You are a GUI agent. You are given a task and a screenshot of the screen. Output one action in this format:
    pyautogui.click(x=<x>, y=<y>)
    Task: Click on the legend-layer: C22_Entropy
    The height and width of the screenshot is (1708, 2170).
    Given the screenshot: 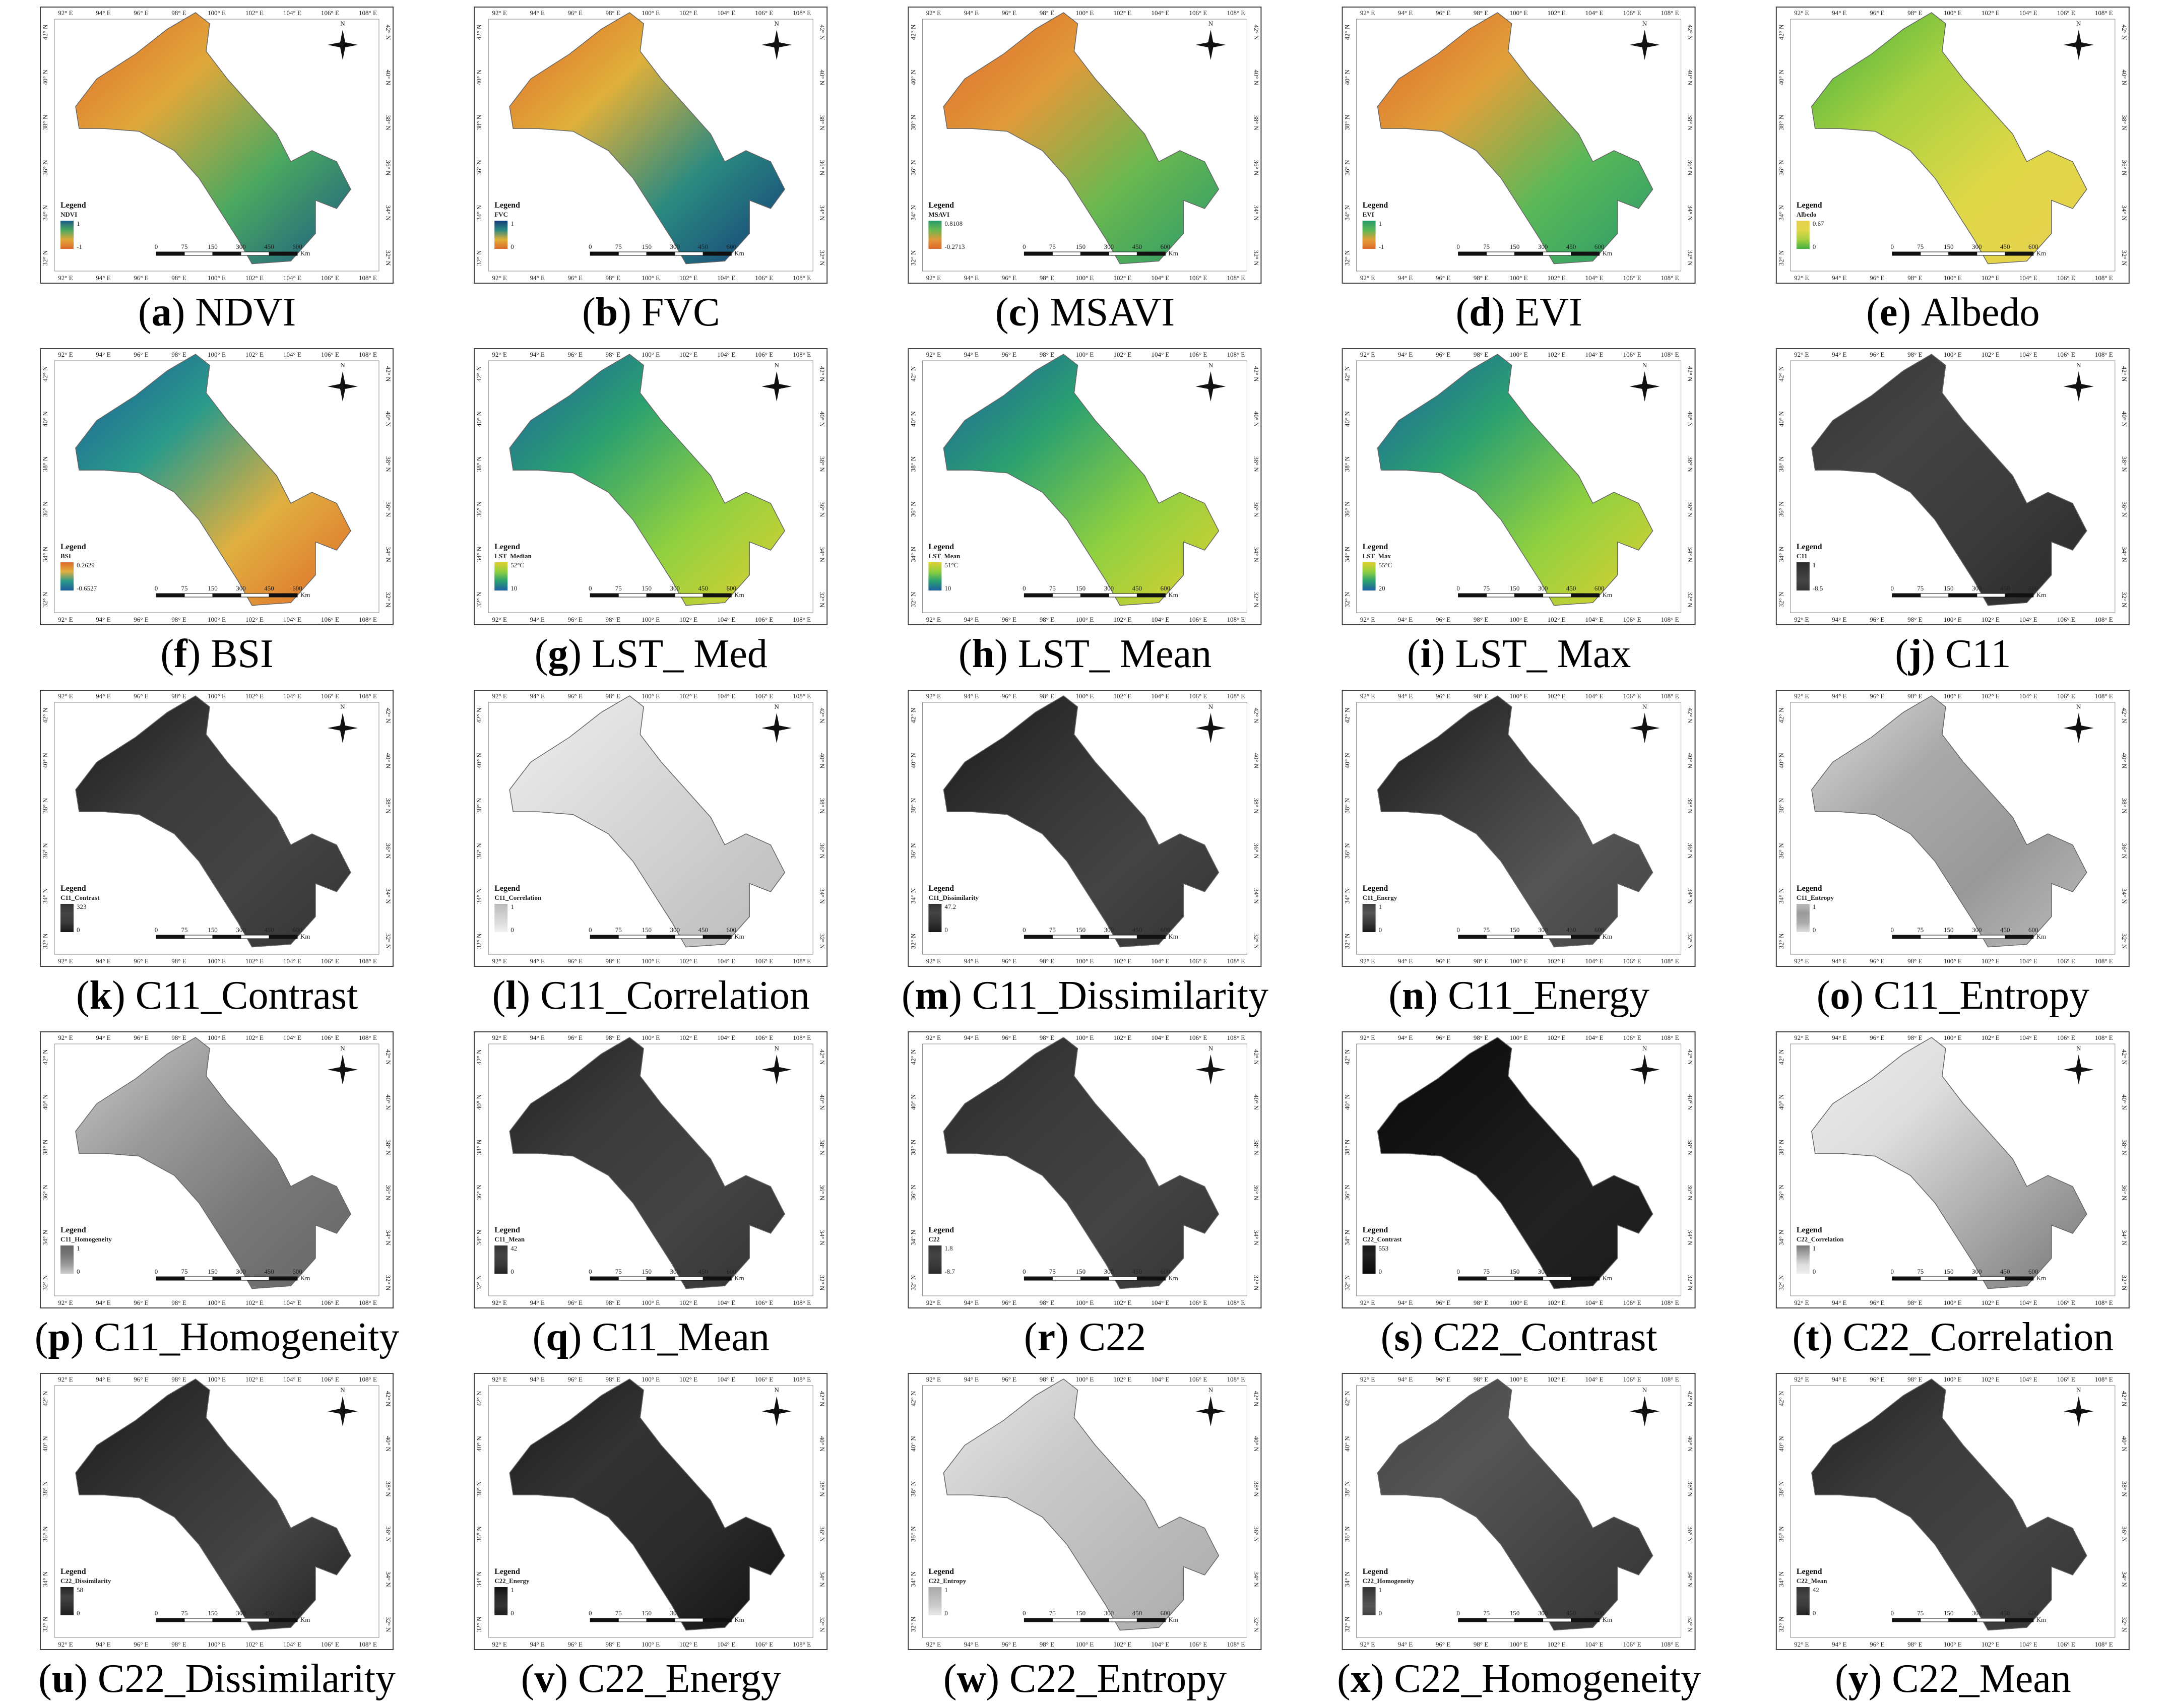 What is the action you would take?
    pyautogui.click(x=947, y=1581)
    